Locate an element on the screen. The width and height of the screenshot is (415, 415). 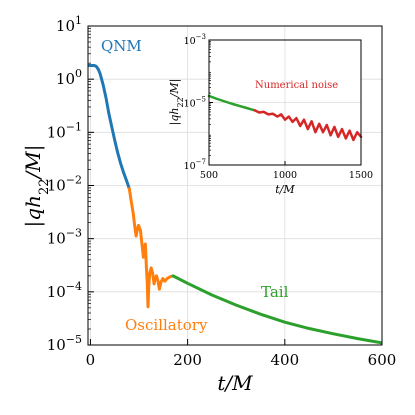
main-y-axis-title: |qh22/M| is located at coordinates (36, 186).